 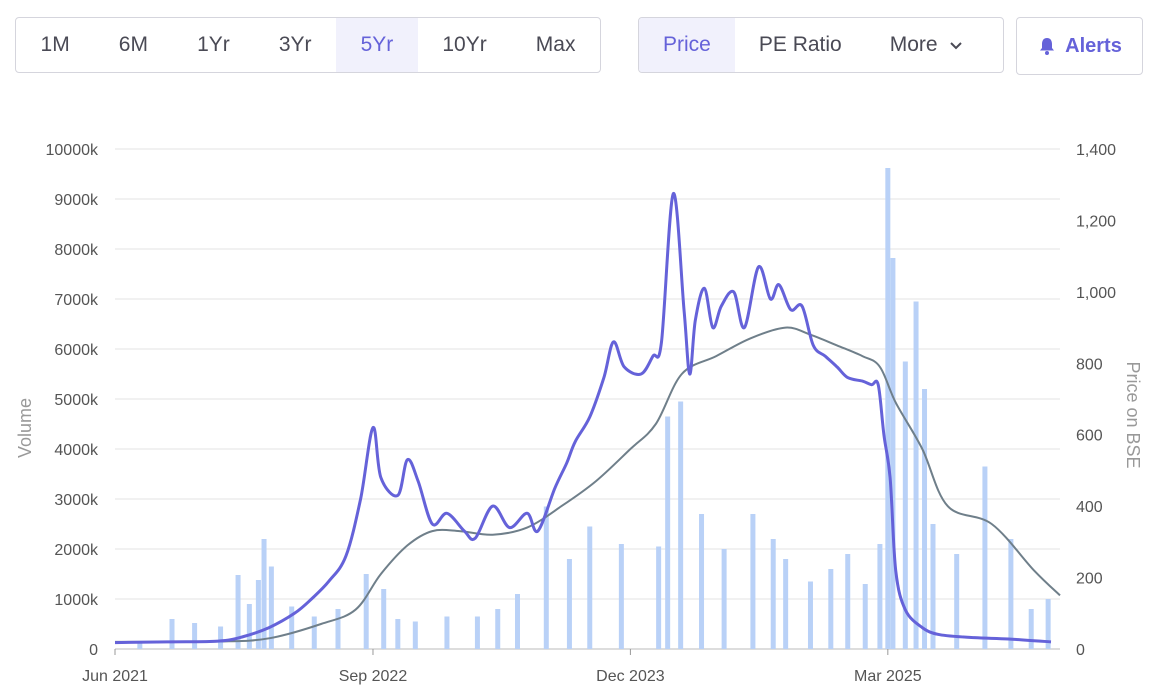 I want to click on y-right-tick-label: 1,000, so click(x=1096, y=293).